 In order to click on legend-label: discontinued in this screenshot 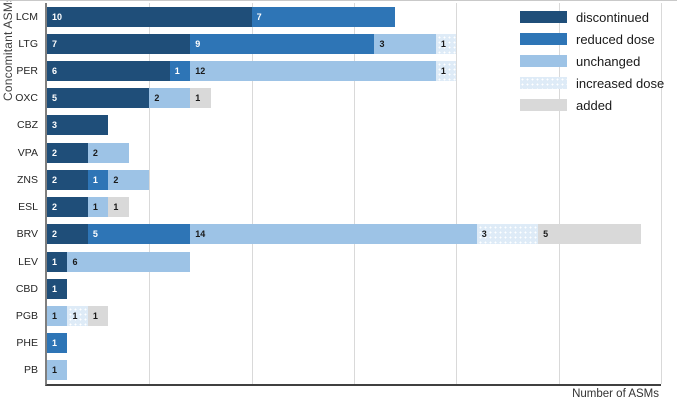, I will do `click(612, 17)`.